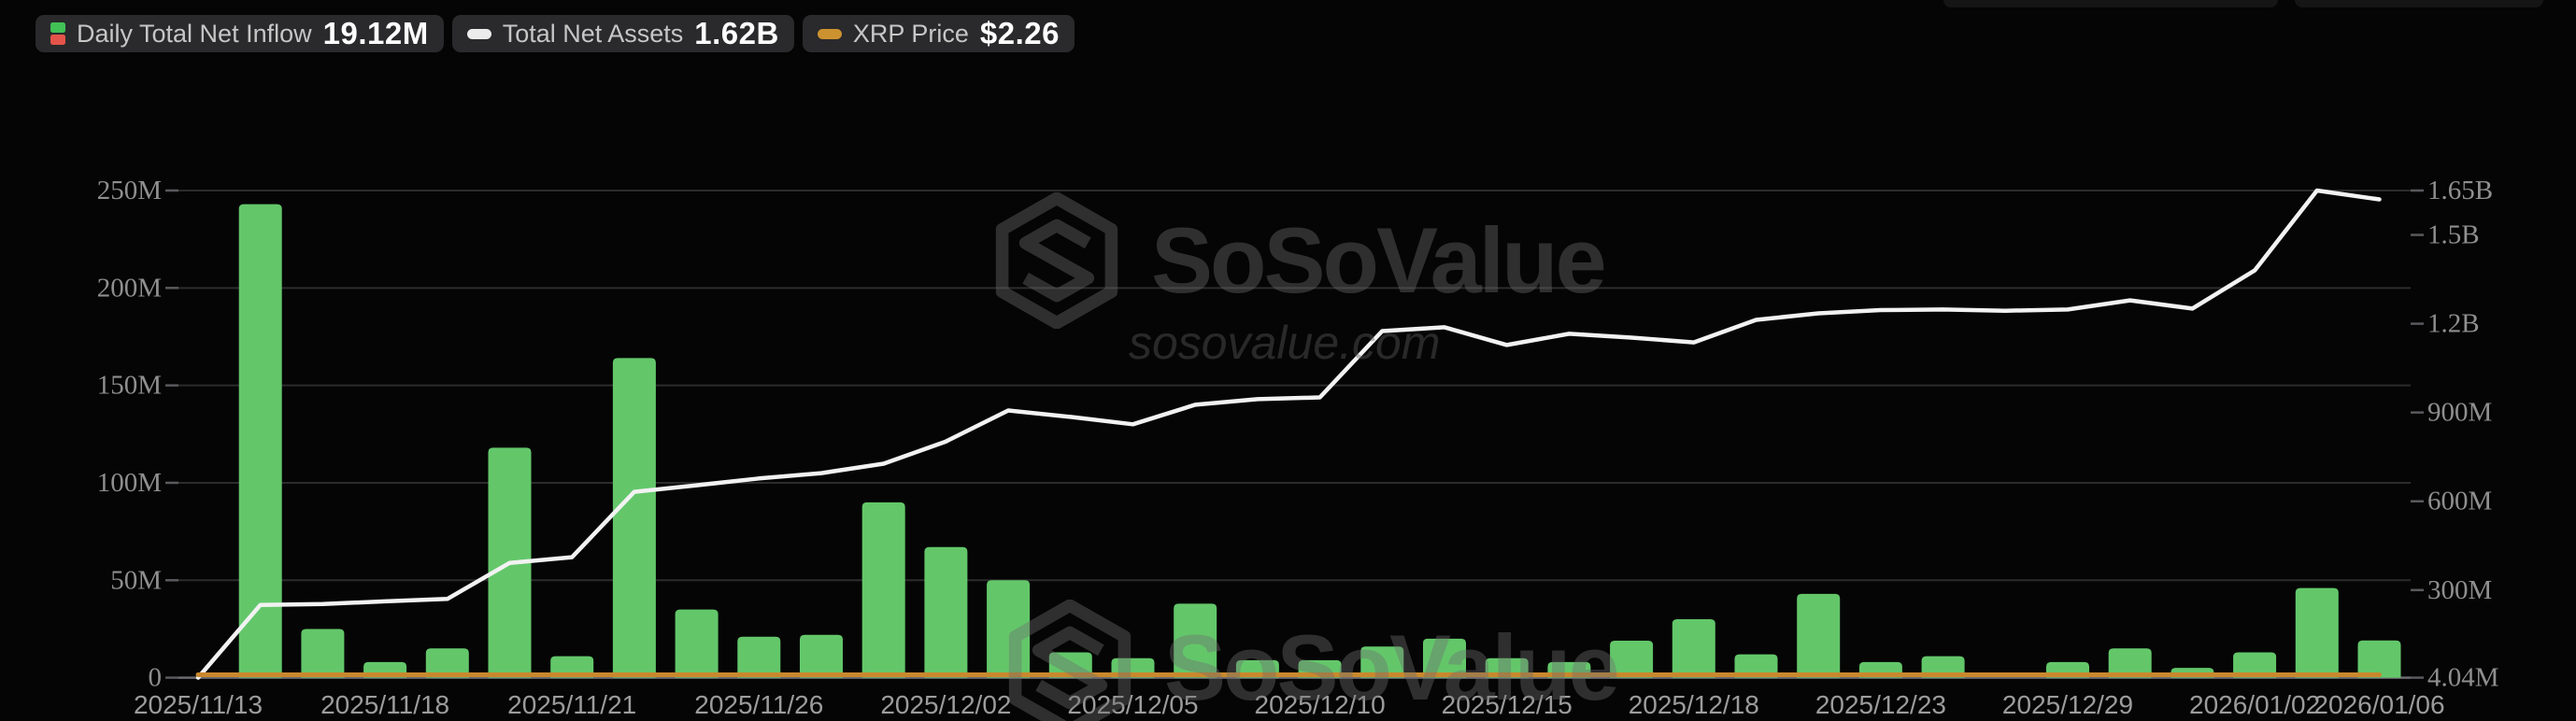  Describe the element at coordinates (946, 704) in the screenshot. I see `x-axis-label: 2025/12/02` at that location.